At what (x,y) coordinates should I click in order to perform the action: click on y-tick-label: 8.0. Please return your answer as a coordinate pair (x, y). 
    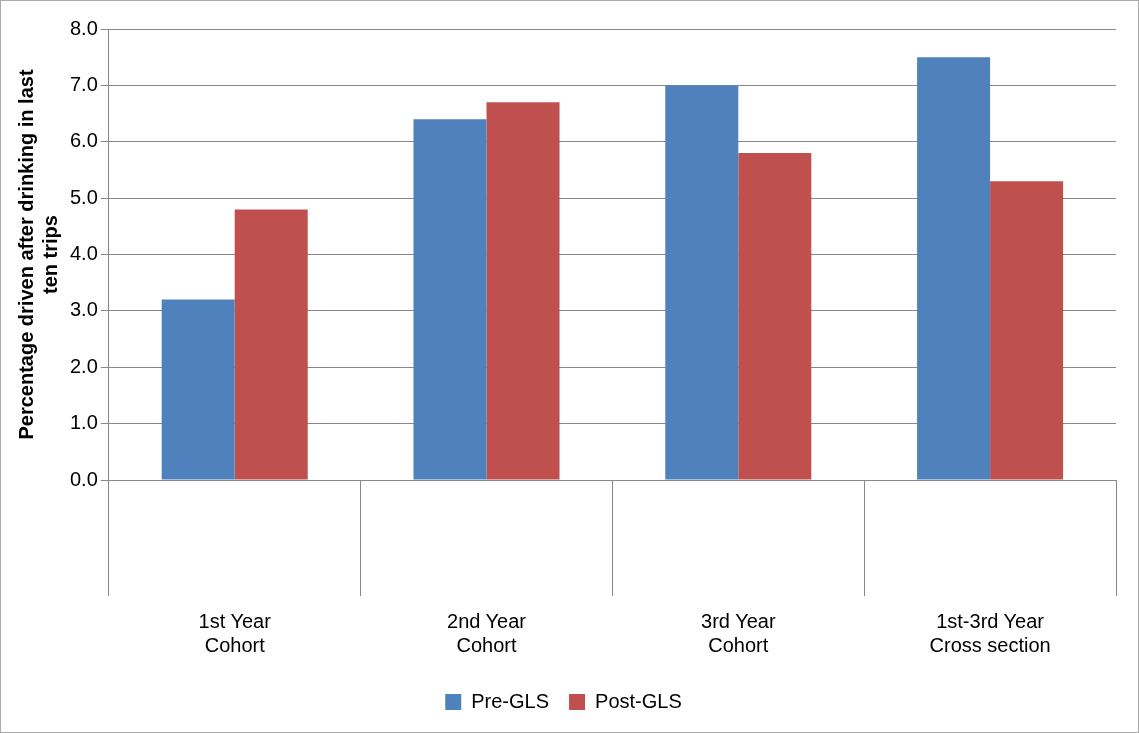
    Looking at the image, I should click on (83, 27).